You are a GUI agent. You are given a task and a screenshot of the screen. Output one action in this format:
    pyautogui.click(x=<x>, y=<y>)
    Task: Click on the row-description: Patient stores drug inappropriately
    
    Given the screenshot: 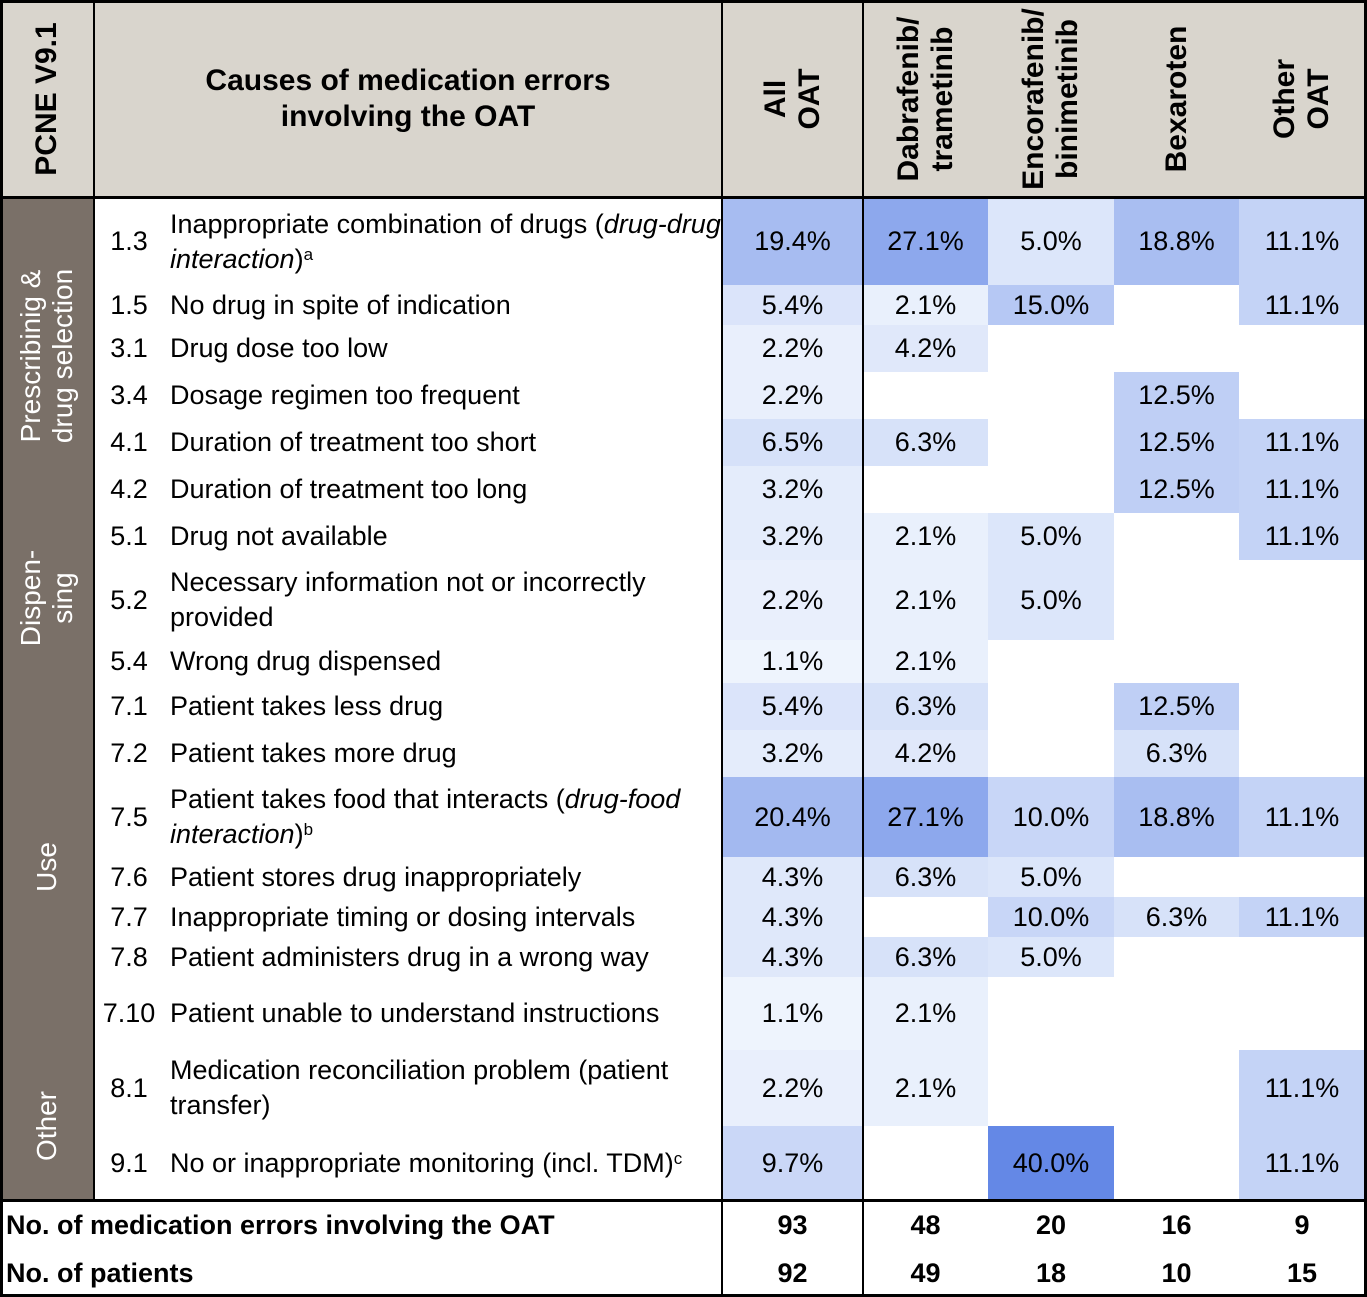 What is the action you would take?
    pyautogui.click(x=408, y=877)
    